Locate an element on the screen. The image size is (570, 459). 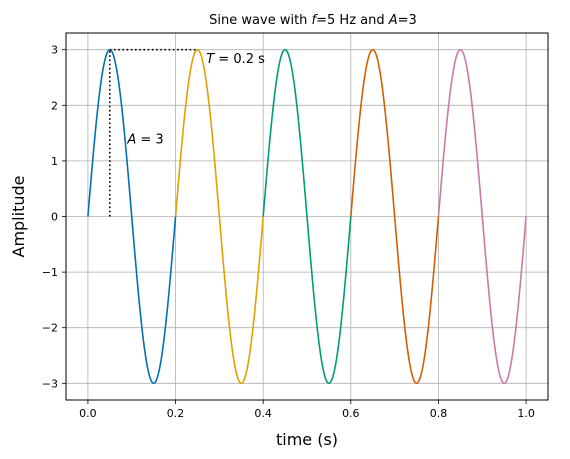
title-a-symbol: A is located at coordinates (393, 20).